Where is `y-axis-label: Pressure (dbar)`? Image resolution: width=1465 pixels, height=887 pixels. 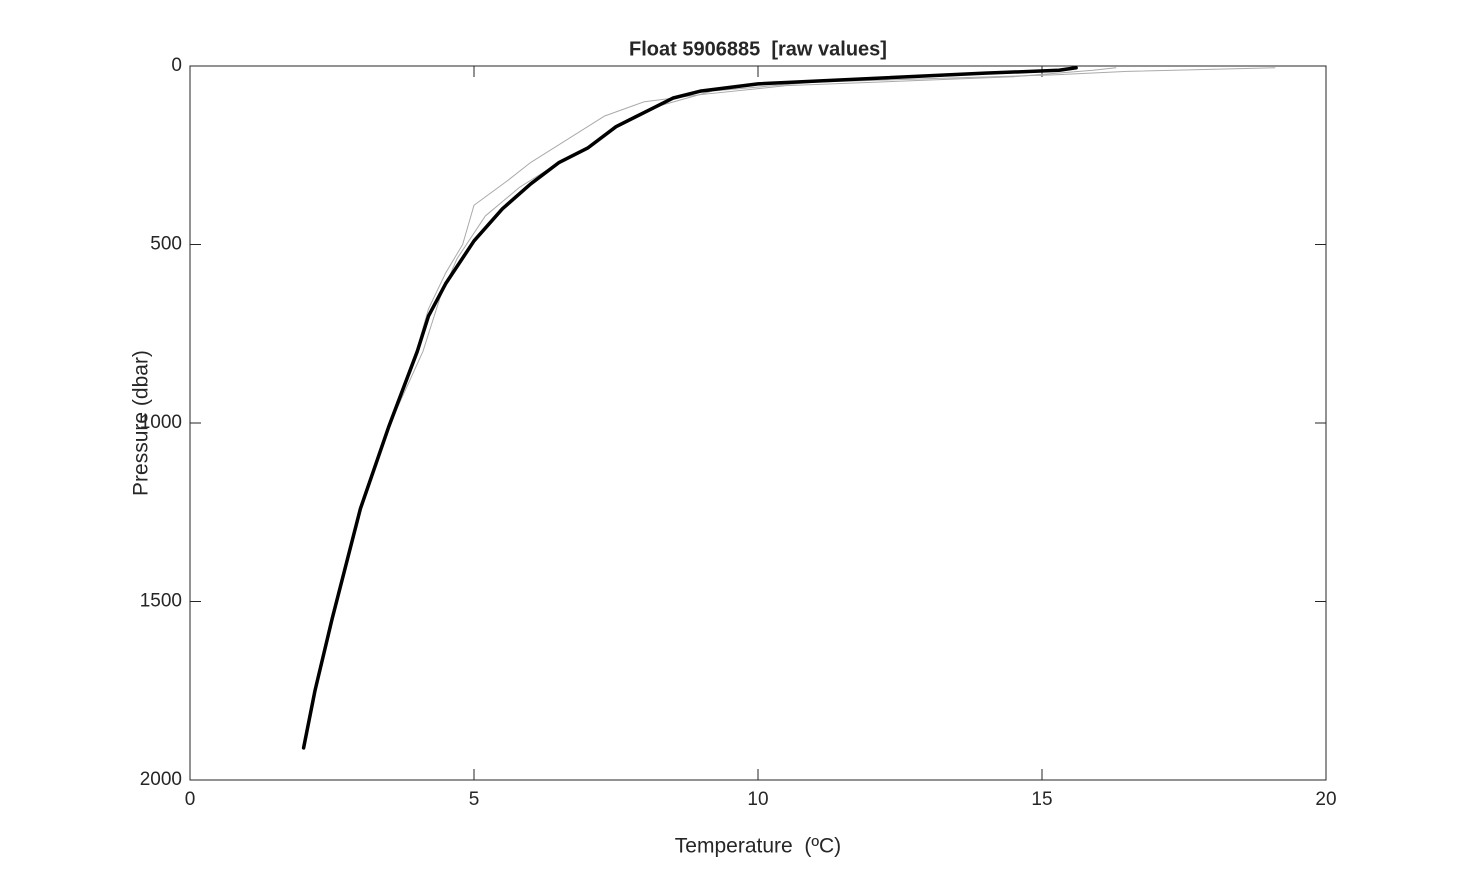 y-axis-label: Pressure (dbar) is located at coordinates (141, 423).